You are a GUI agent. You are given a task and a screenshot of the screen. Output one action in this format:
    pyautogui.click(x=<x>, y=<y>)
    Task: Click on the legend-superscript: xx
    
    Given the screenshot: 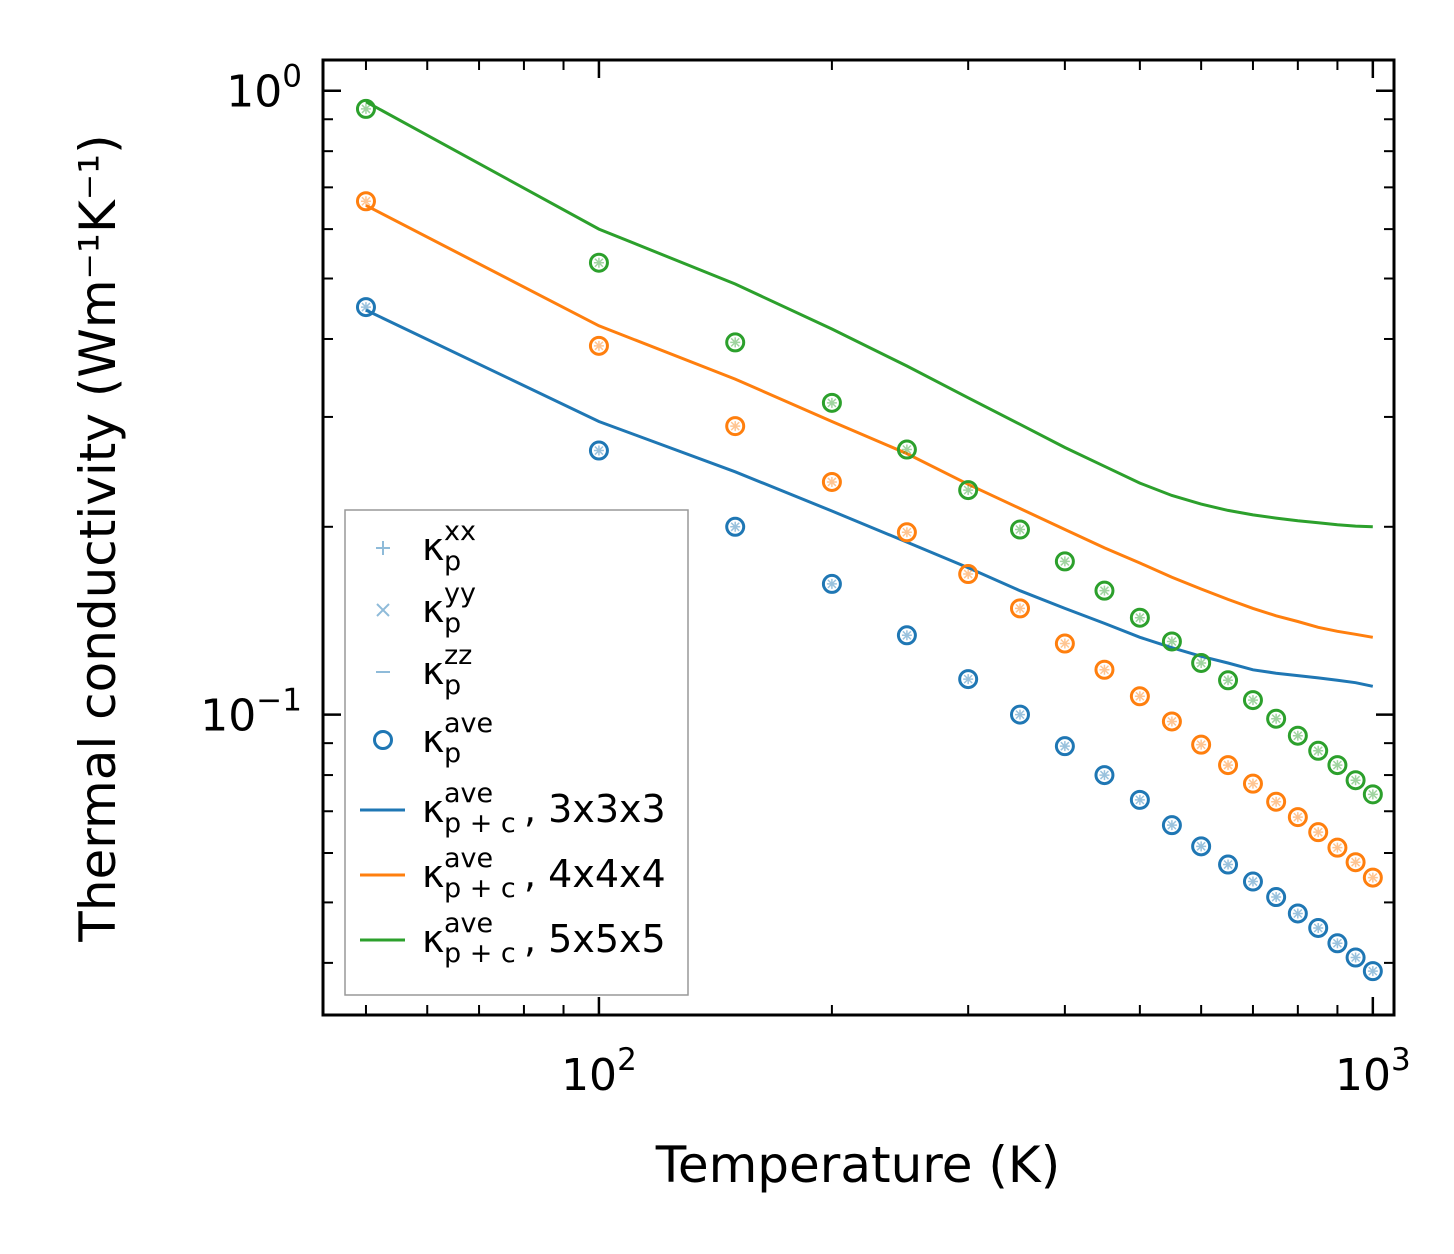 What is the action you would take?
    pyautogui.click(x=460, y=531)
    